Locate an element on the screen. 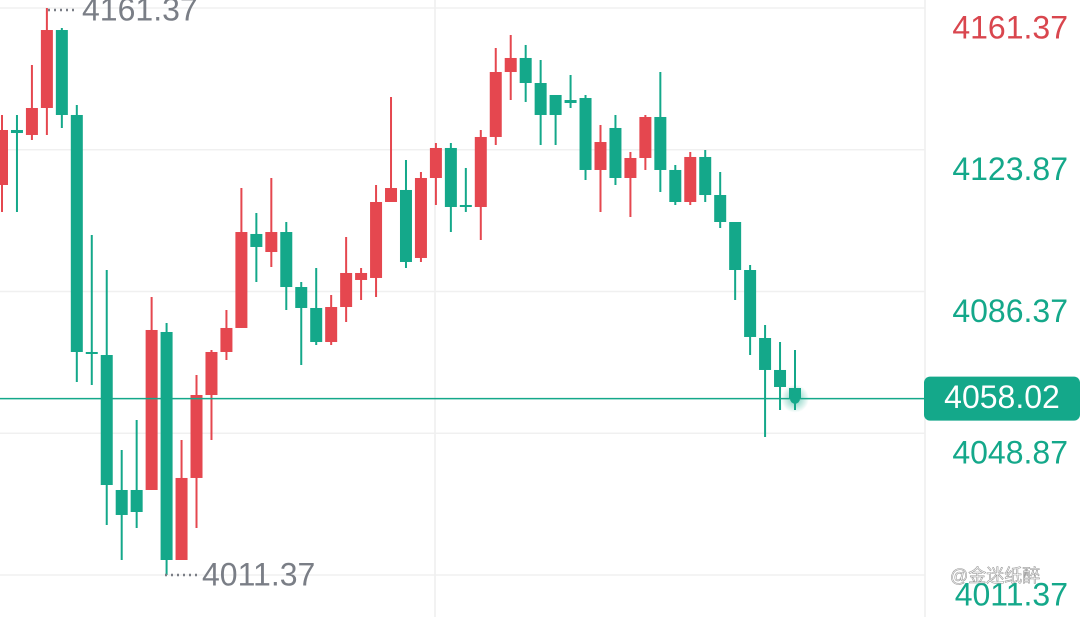  y-tick-label: 4048.87 is located at coordinates (1010, 453).